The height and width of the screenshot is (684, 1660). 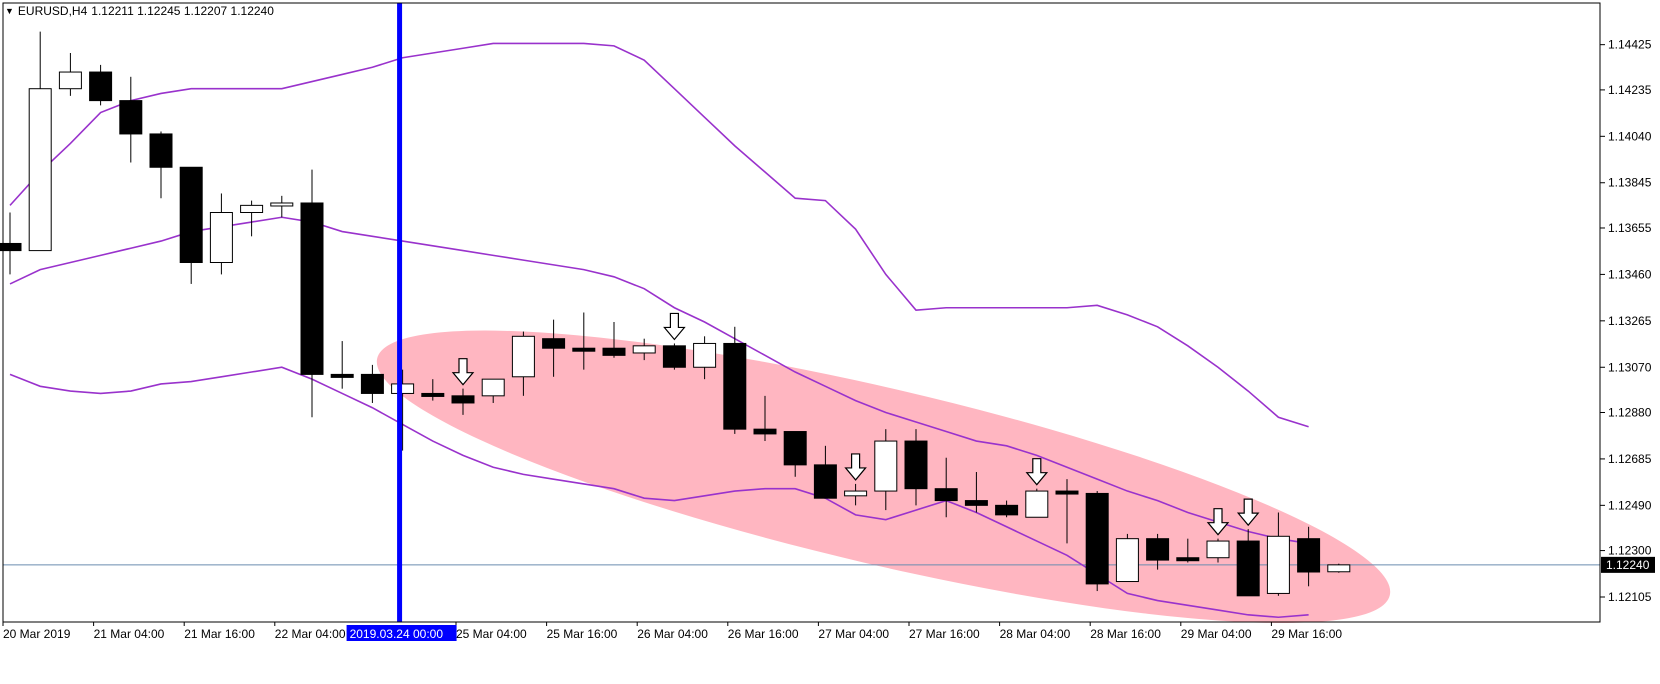 What do you see at coordinates (1630, 367) in the screenshot?
I see `y-tick-label: 1.13070` at bounding box center [1630, 367].